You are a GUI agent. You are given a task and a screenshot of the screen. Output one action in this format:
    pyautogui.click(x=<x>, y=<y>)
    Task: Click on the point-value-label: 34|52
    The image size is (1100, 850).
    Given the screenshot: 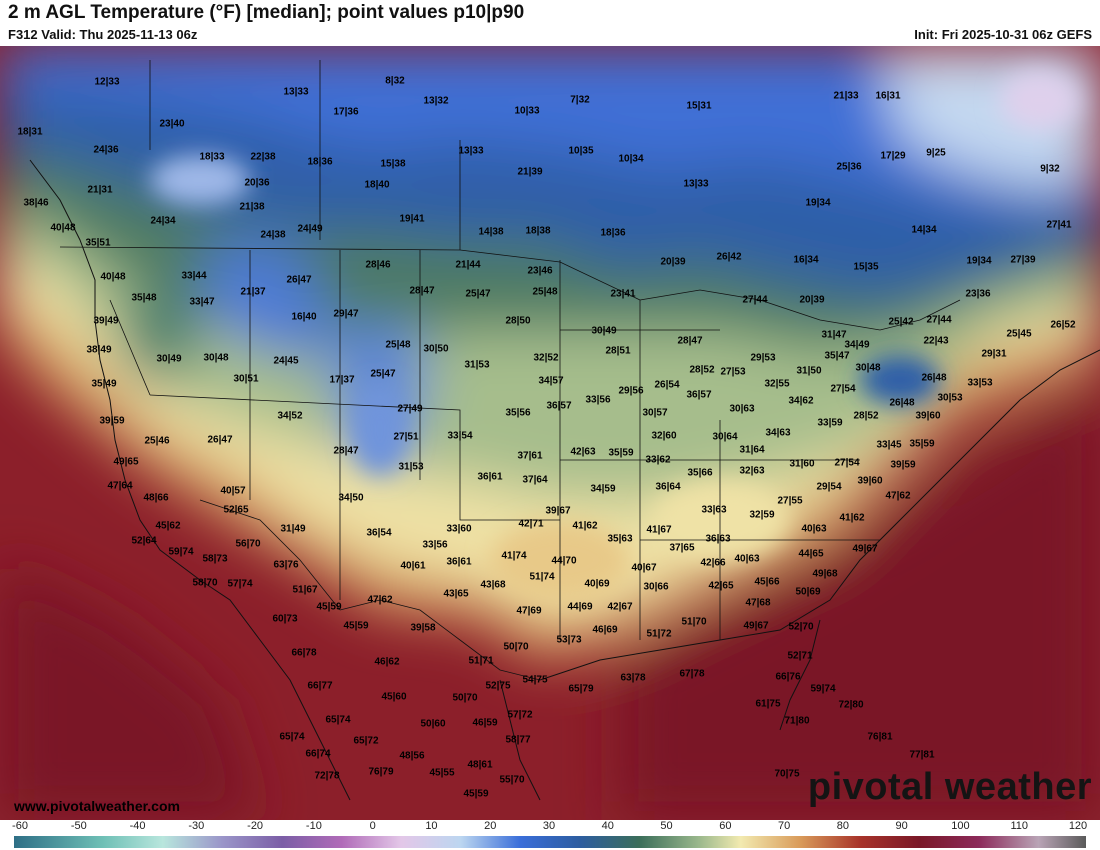 What is the action you would take?
    pyautogui.click(x=289, y=416)
    